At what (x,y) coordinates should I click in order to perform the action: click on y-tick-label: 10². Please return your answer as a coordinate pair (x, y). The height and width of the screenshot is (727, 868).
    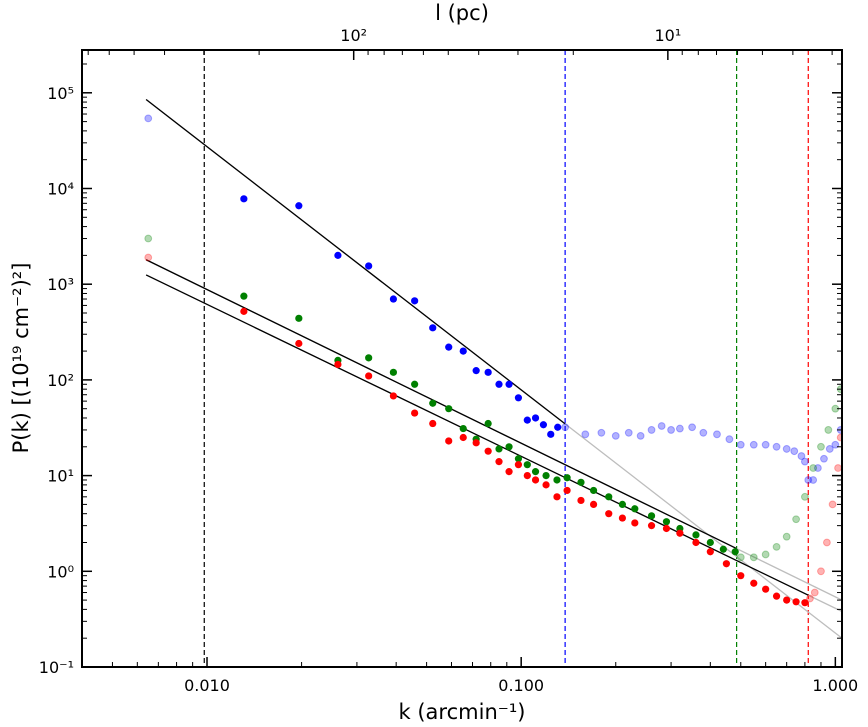
    Looking at the image, I should click on (60, 380).